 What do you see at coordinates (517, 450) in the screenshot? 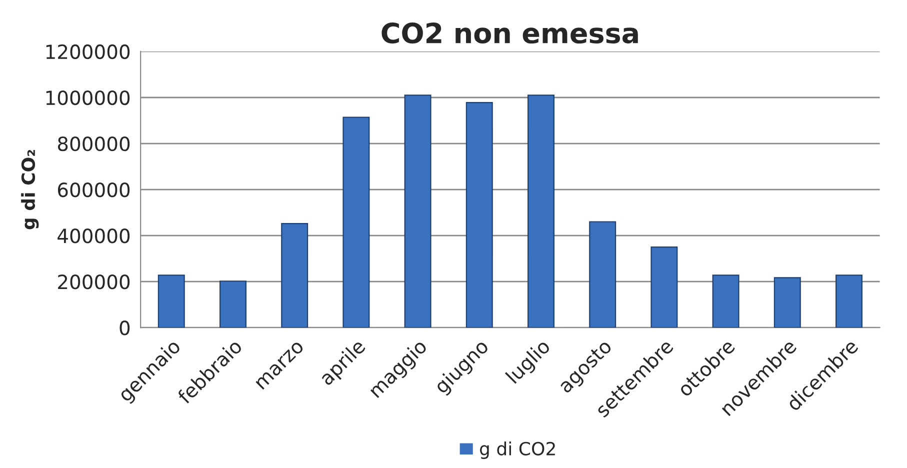
I see `legend-label: g di CO2` at bounding box center [517, 450].